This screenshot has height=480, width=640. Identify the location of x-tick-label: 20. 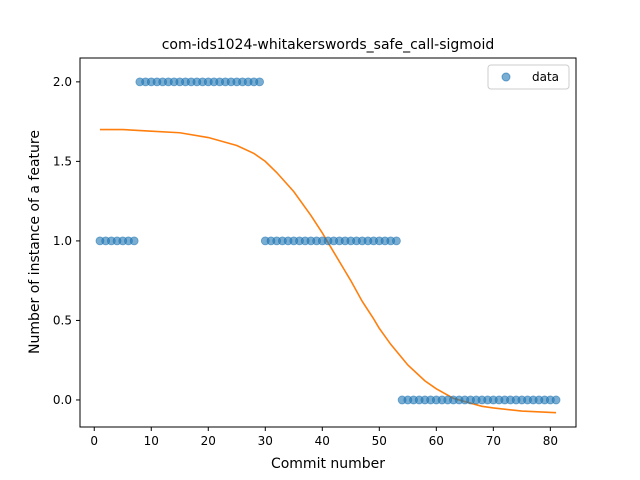
(208, 441).